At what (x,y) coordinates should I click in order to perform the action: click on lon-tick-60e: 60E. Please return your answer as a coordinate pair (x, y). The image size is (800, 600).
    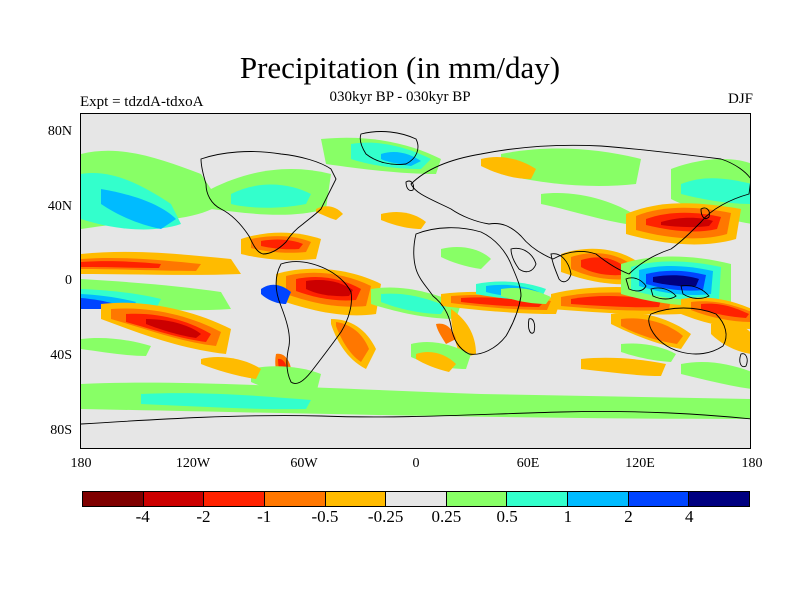
    Looking at the image, I should click on (528, 463).